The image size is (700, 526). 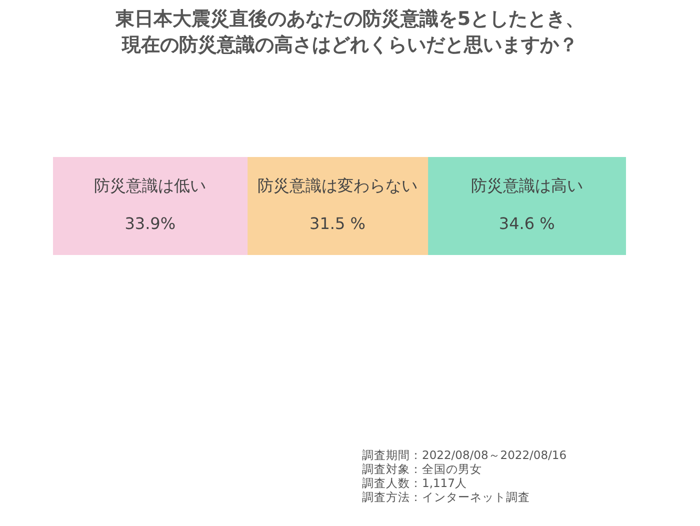 I want to click on data-label: 31.5 %, so click(x=338, y=224).